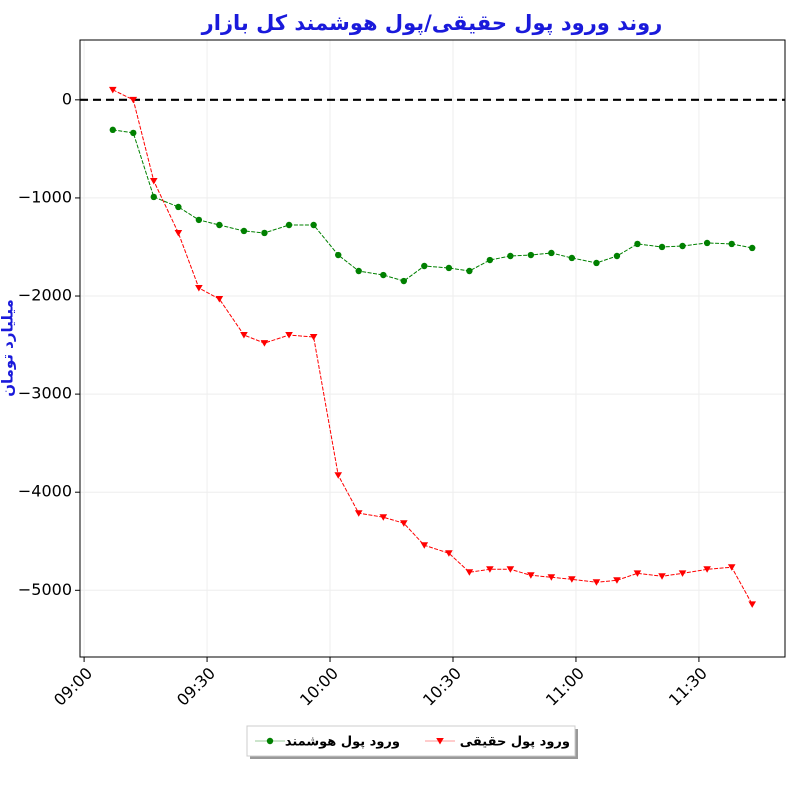  What do you see at coordinates (67, 98) in the screenshot?
I see `y-tick-label: 0` at bounding box center [67, 98].